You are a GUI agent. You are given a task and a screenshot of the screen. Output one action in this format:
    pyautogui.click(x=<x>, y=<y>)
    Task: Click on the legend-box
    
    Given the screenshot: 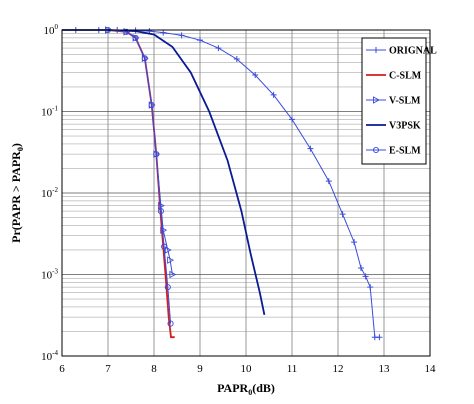 What is the action you would take?
    pyautogui.click(x=394, y=101)
    